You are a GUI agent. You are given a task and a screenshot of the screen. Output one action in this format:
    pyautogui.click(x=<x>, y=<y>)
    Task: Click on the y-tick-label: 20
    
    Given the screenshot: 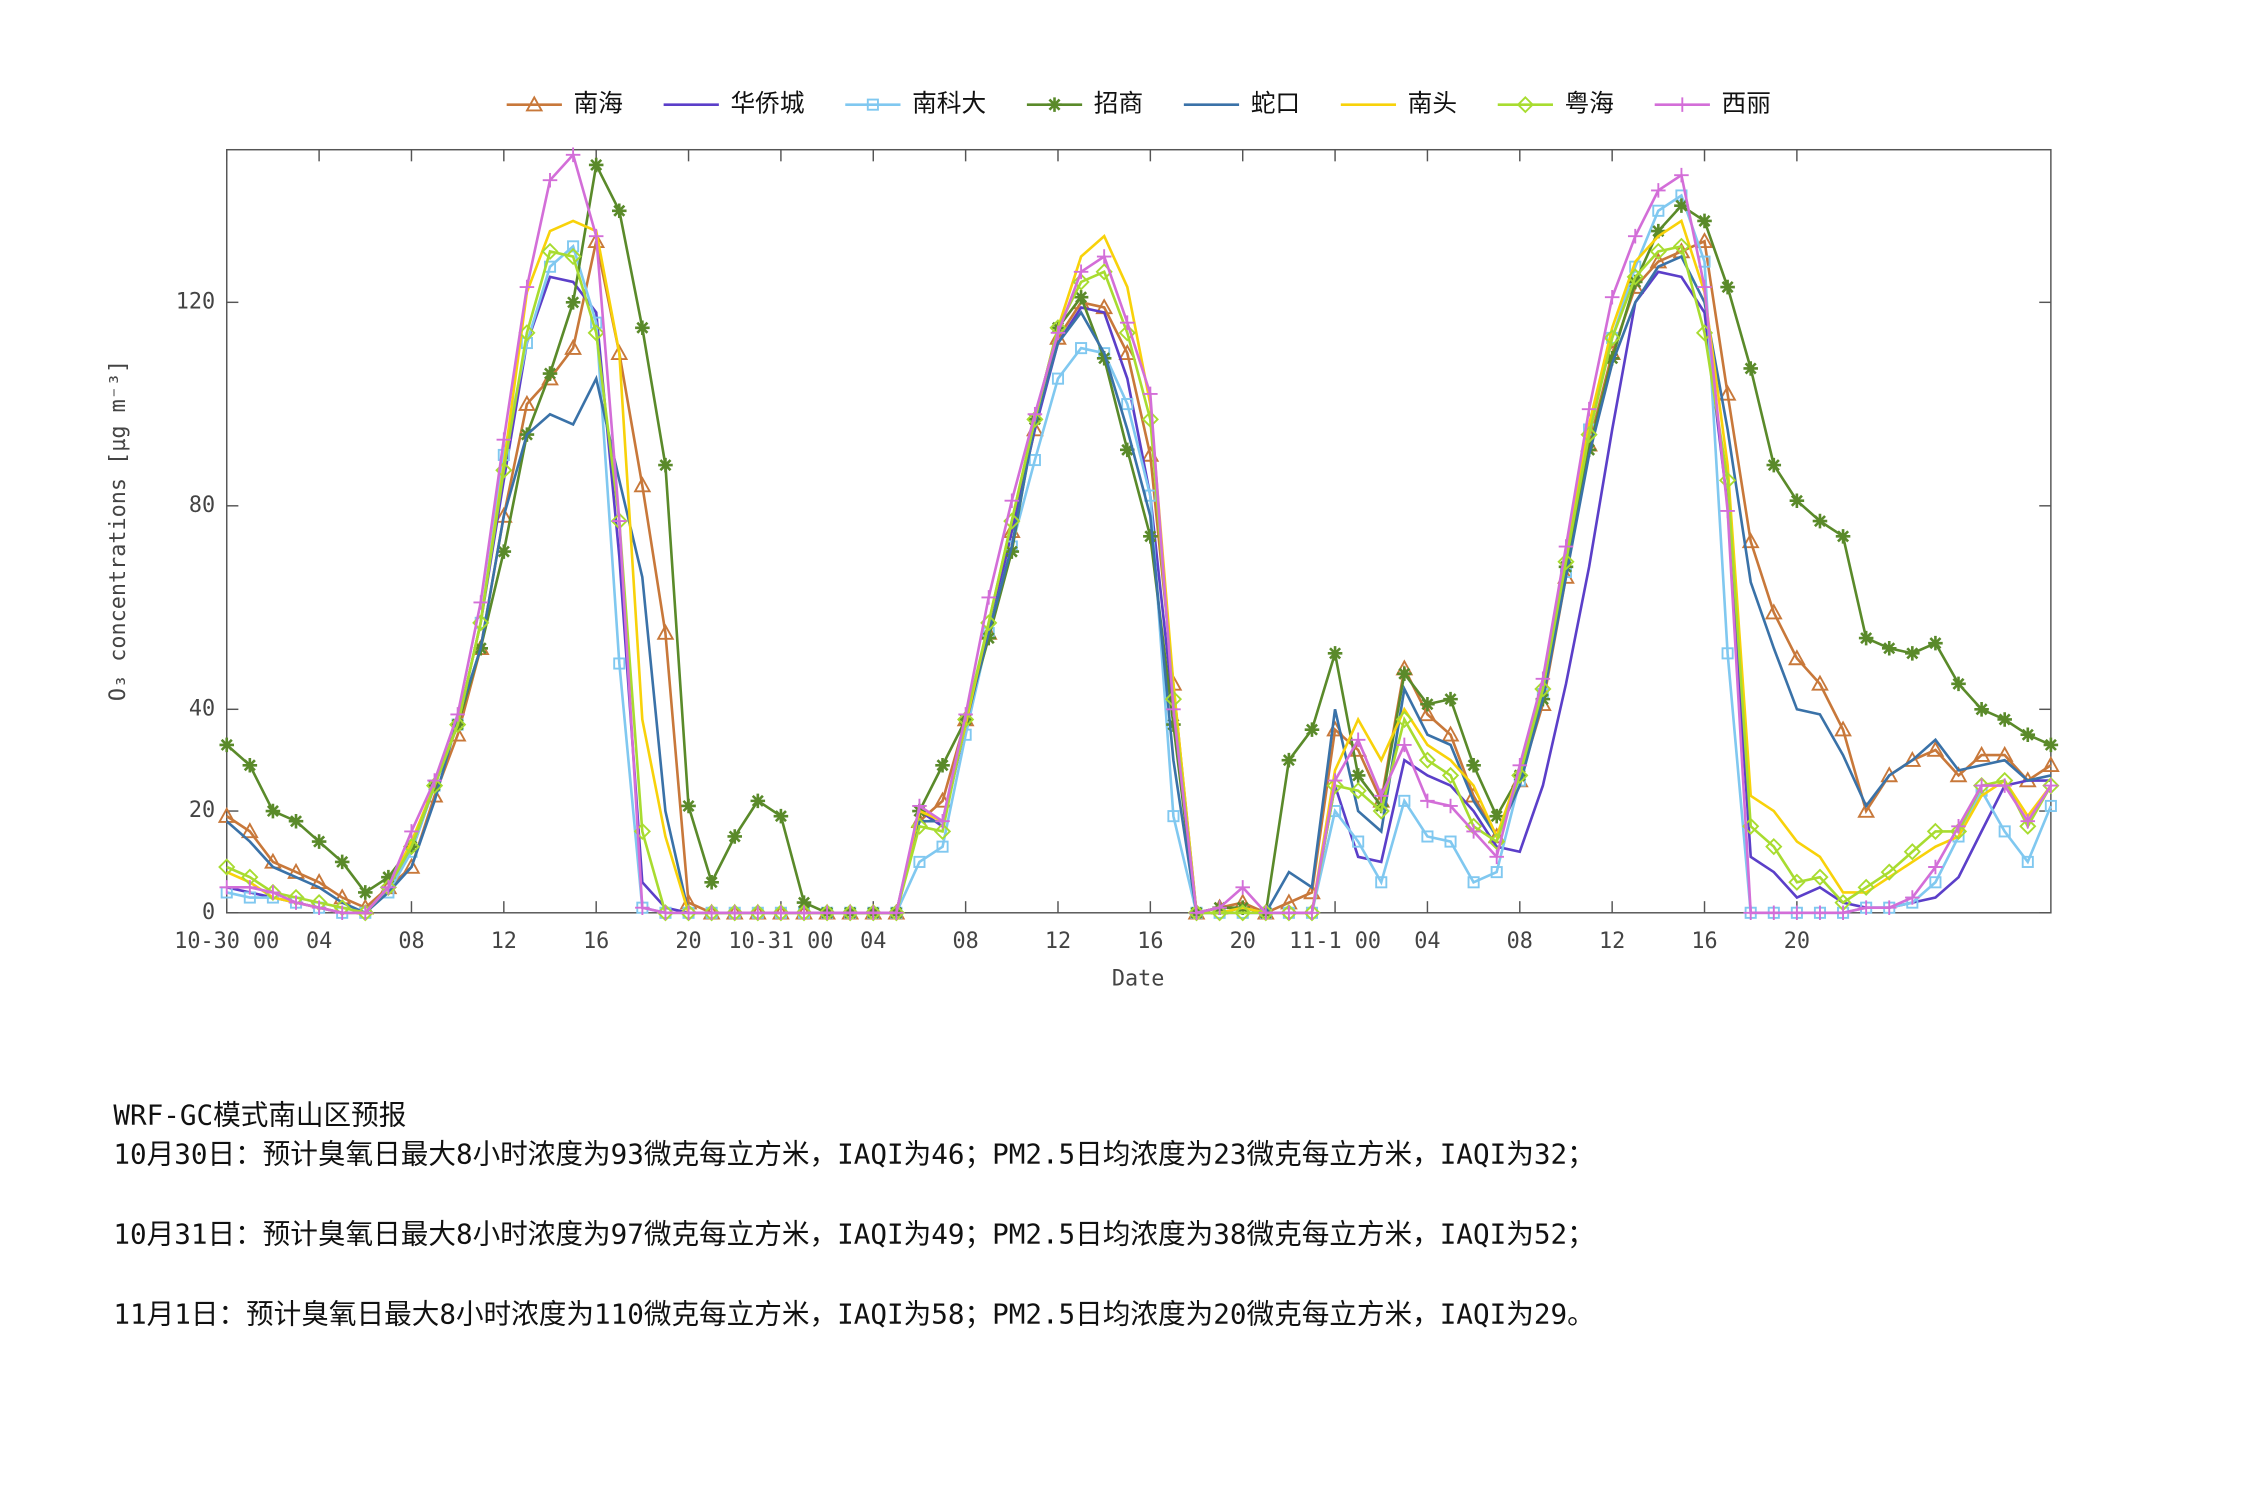 What is the action you would take?
    pyautogui.click(x=202, y=810)
    